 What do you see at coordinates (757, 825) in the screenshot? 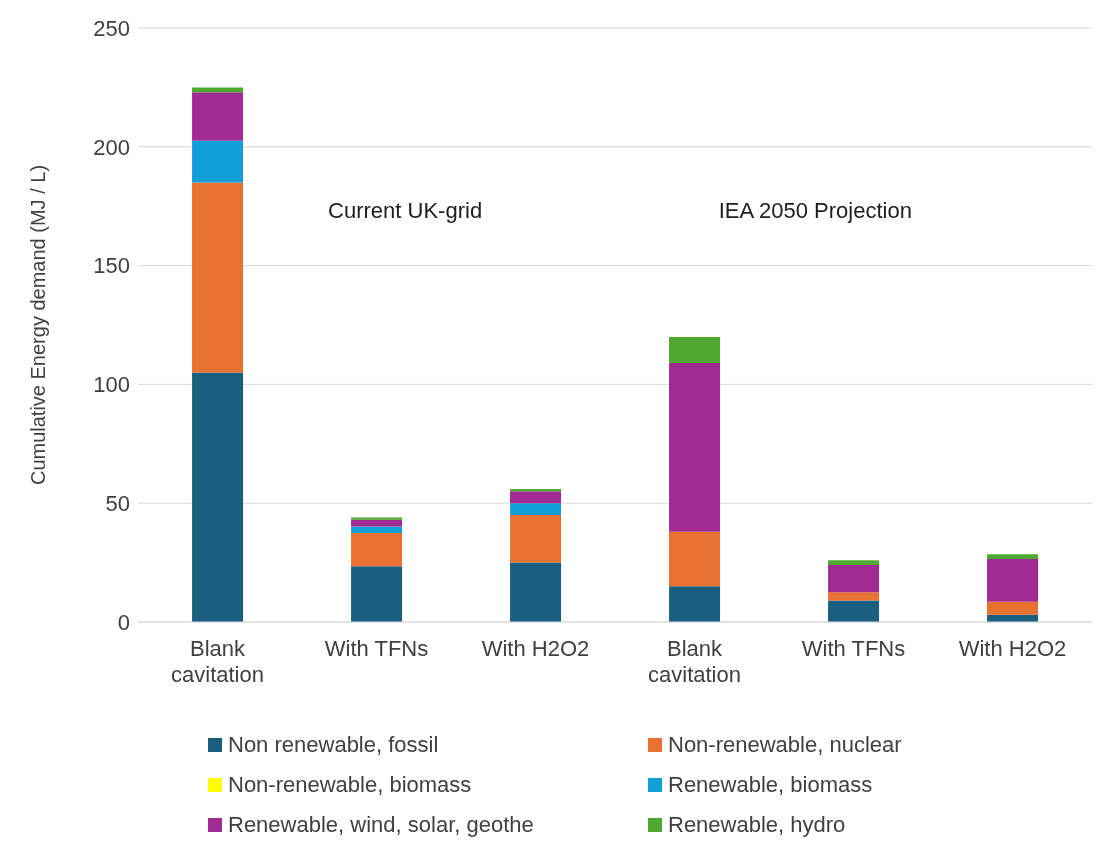
I see `legend-label: Renewable, hydro` at bounding box center [757, 825].